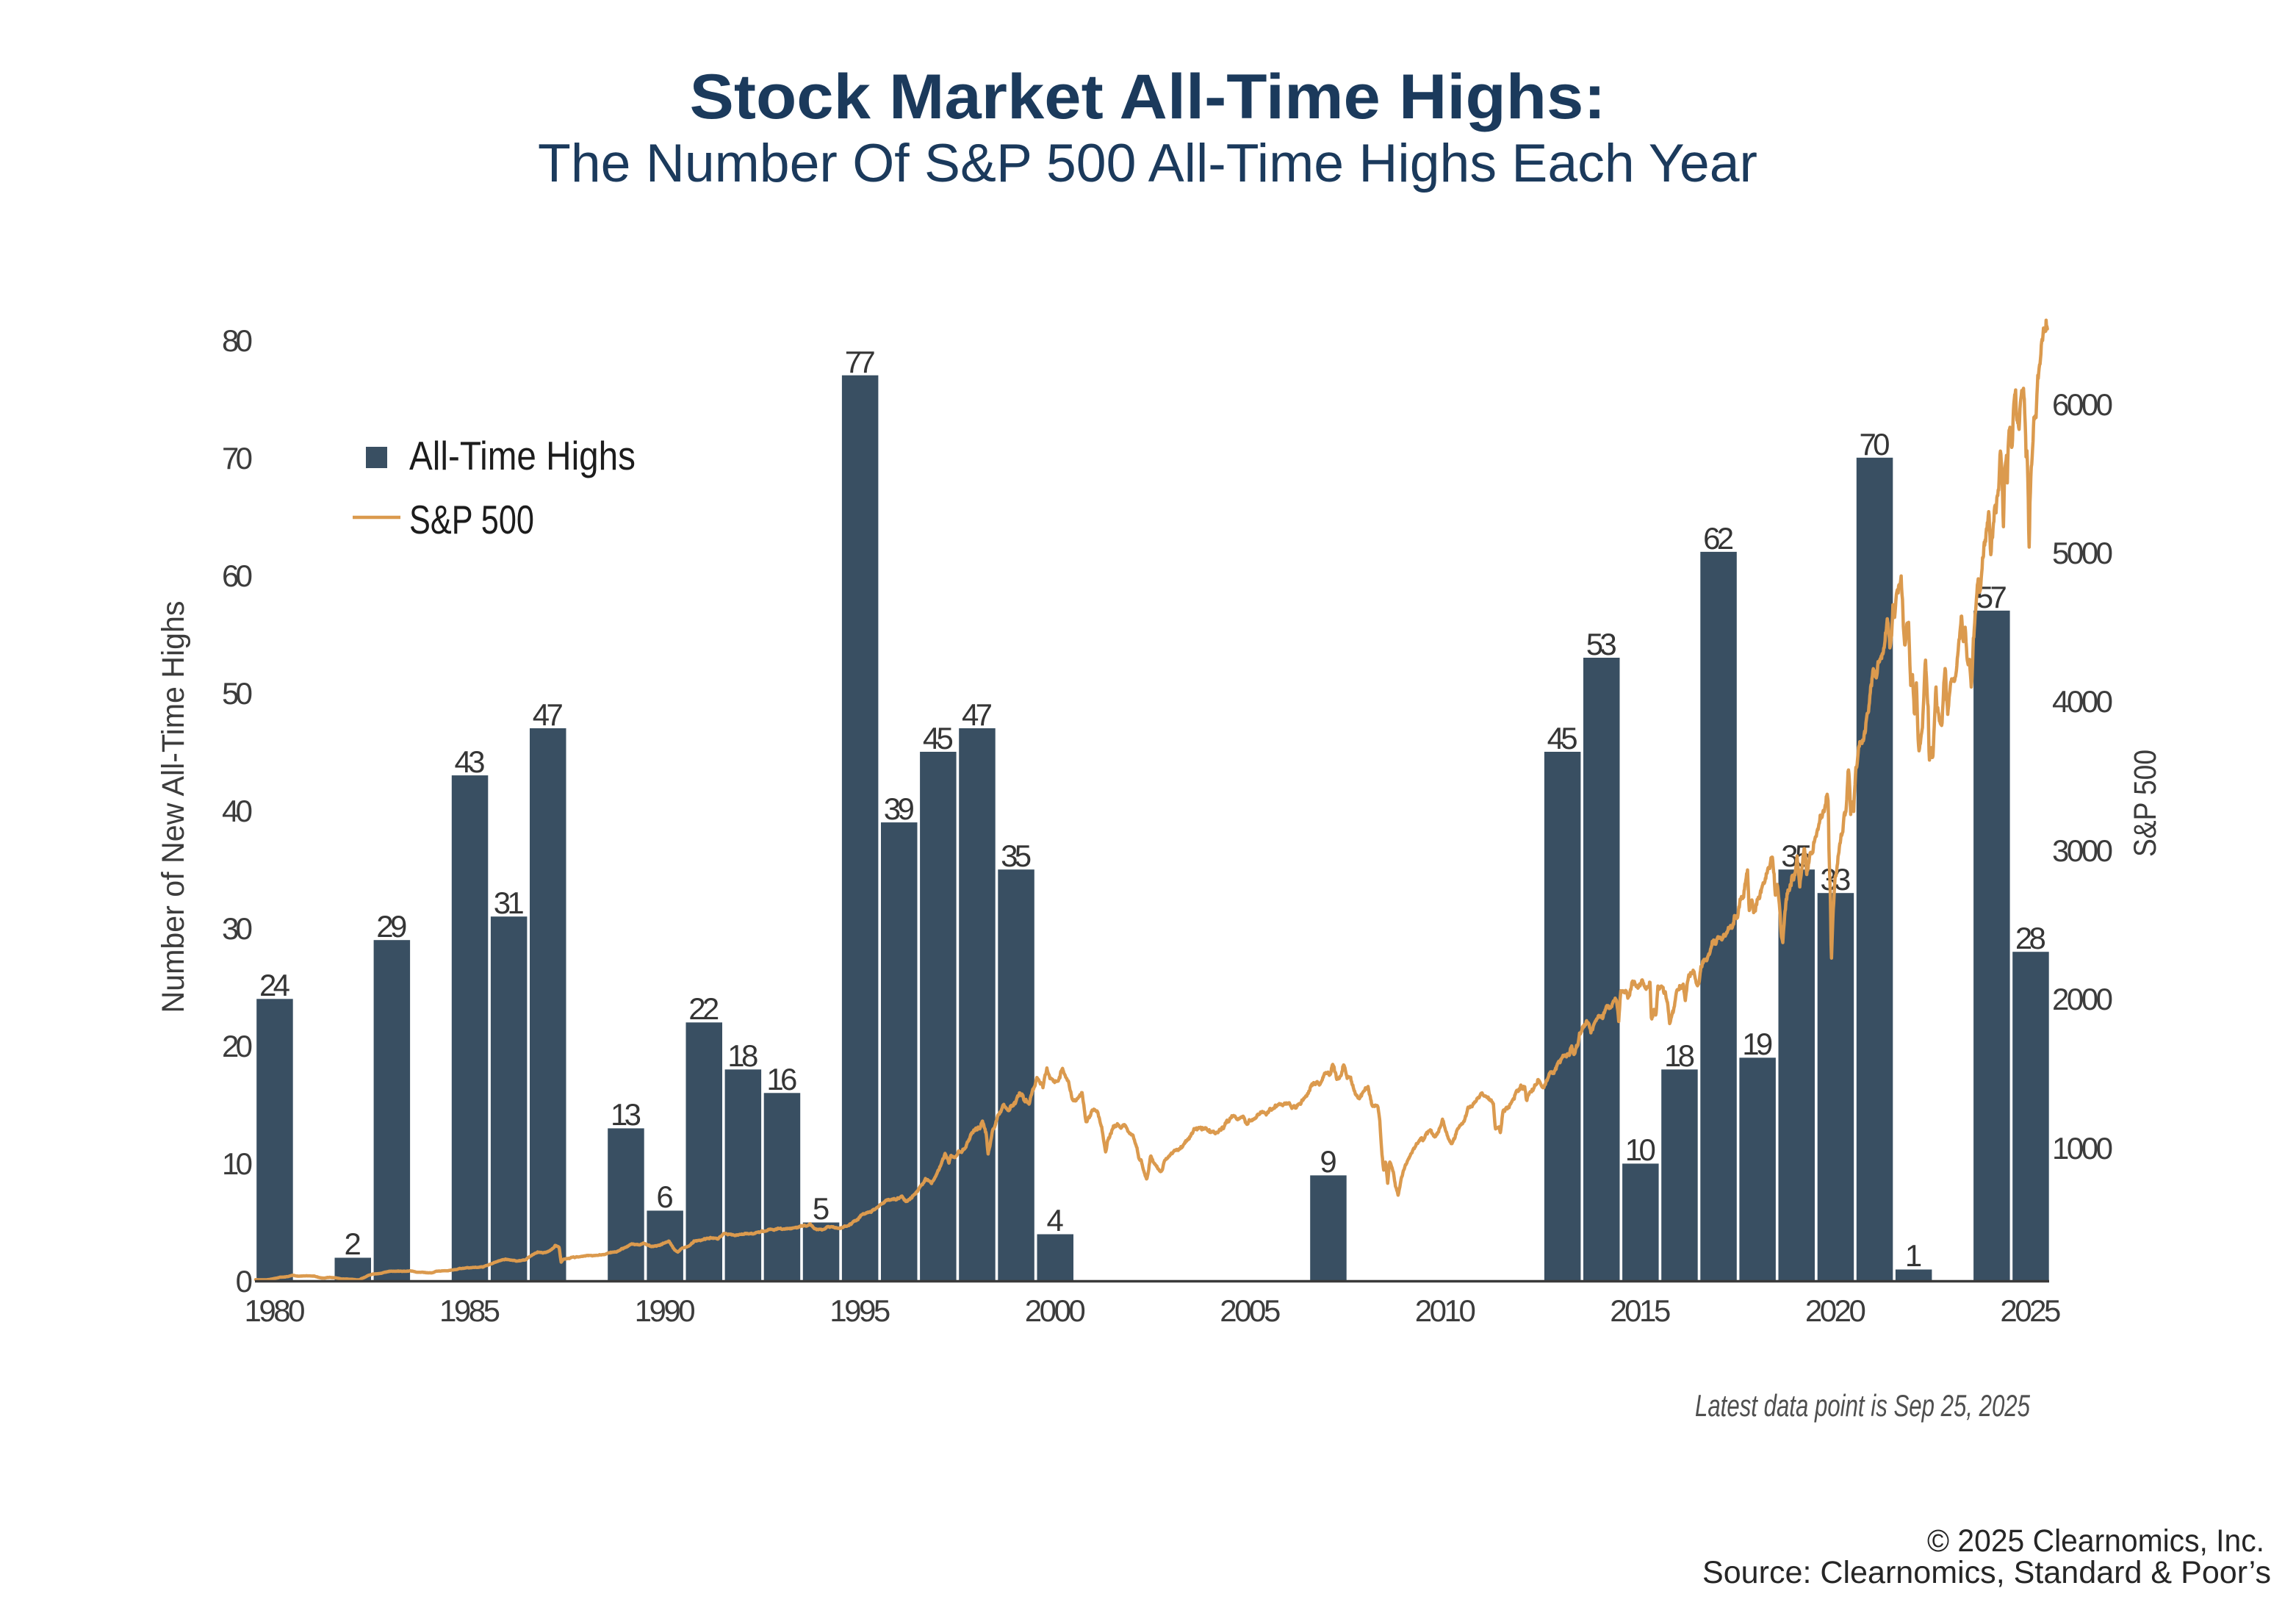  Describe the element at coordinates (664, 1196) in the screenshot. I see `svg-text: 6` at that location.